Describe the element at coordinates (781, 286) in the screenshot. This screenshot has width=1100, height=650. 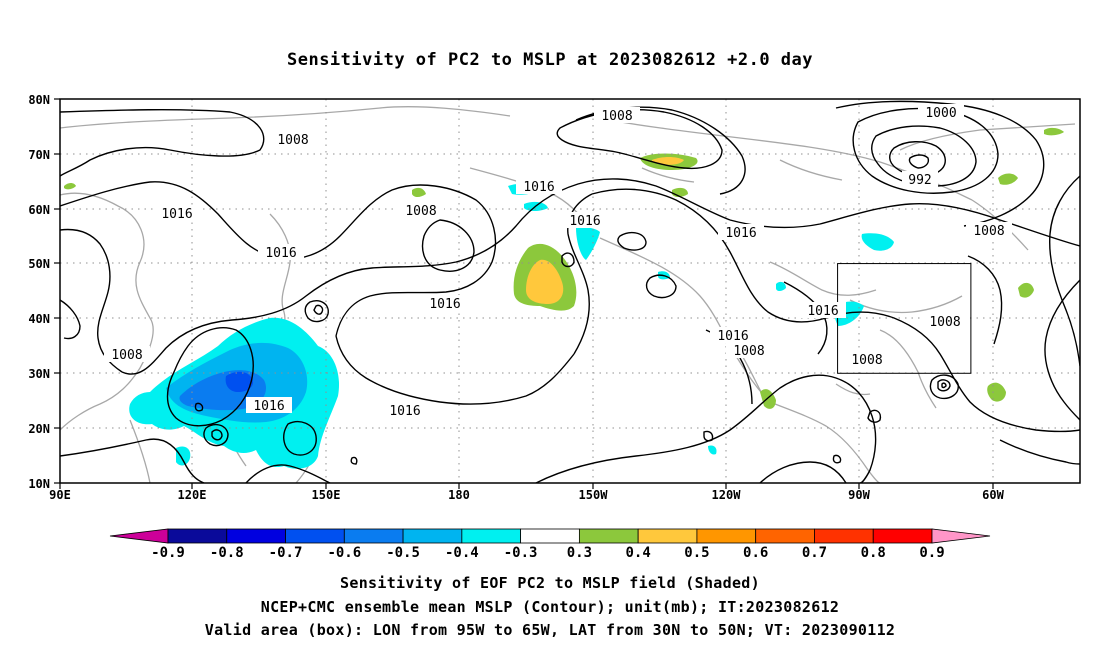
I see `shade-rockies-cyan` at that location.